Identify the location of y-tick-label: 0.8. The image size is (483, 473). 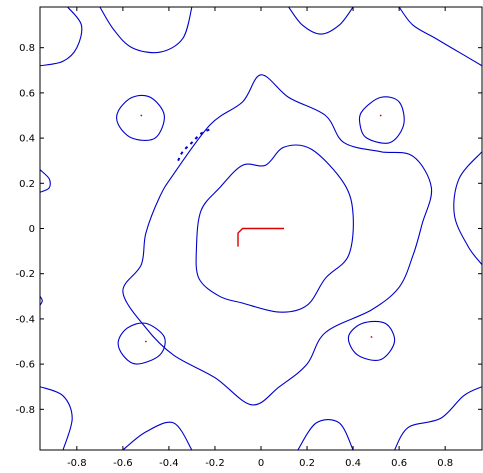
(27, 48).